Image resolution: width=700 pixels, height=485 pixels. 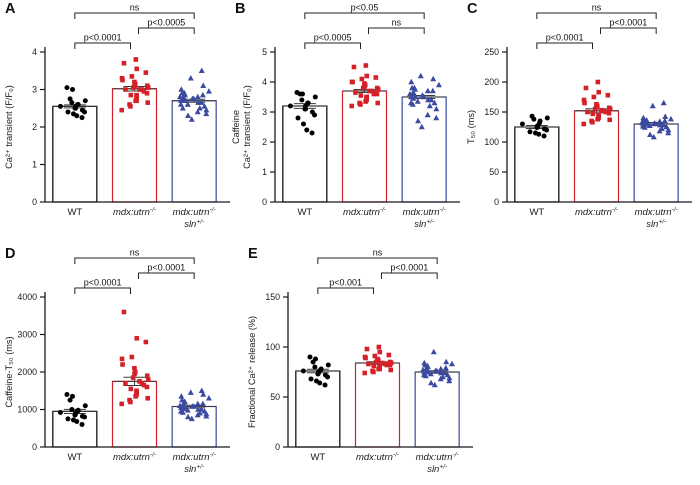 I want to click on sig-label: p<0.001, so click(x=345, y=283).